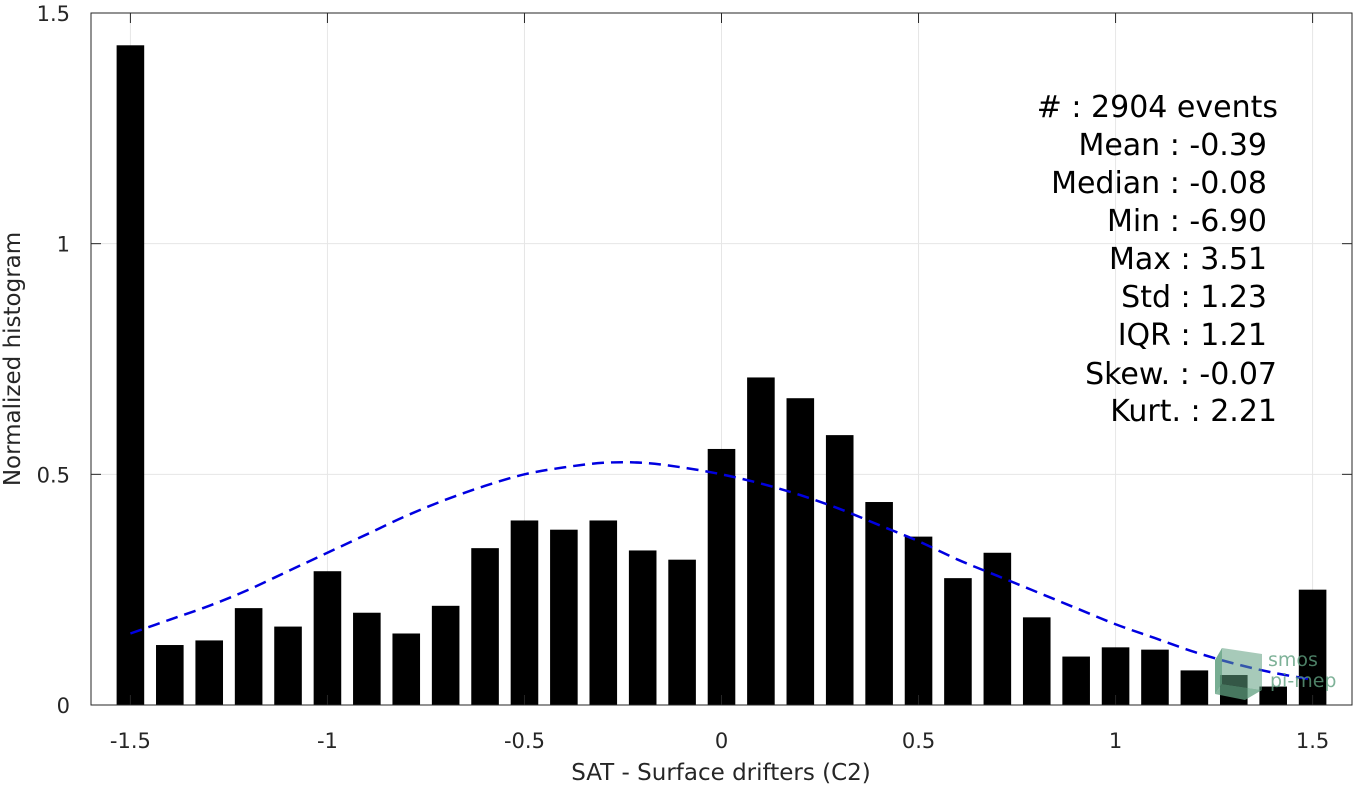  Describe the element at coordinates (1193, 411) in the screenshot. I see `stat-kurt: Kurt. : 2.21` at that location.